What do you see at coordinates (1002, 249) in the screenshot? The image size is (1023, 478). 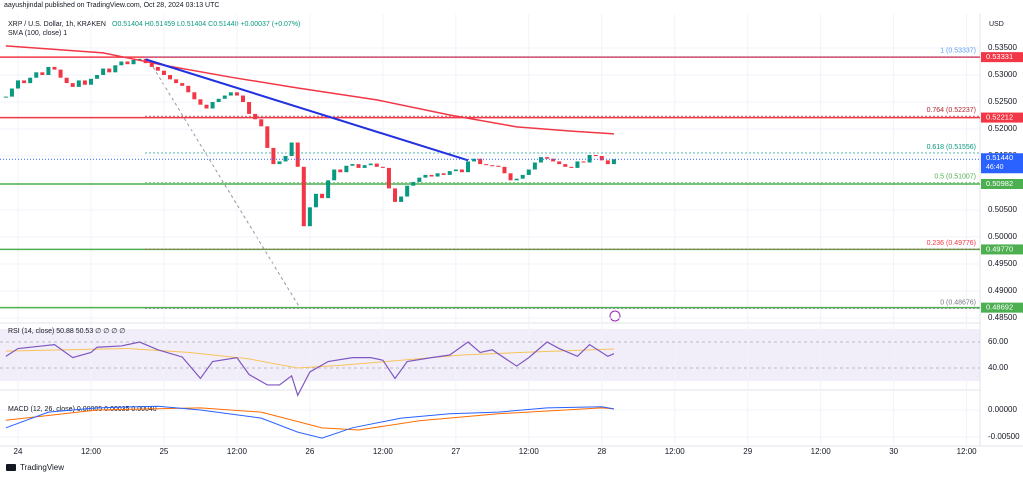 I see `price-box` at bounding box center [1002, 249].